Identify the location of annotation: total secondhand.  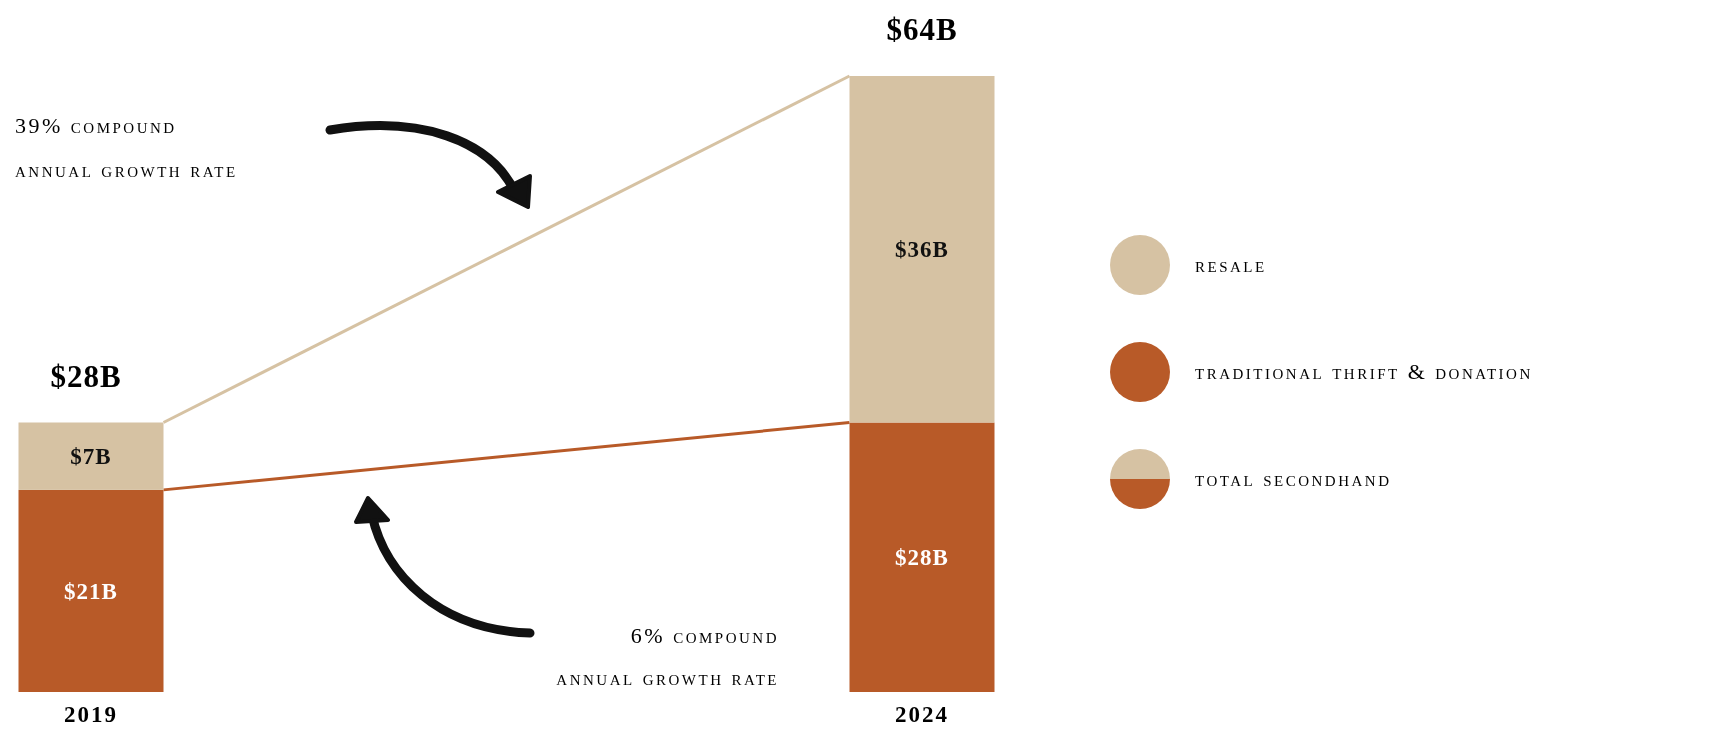
(1293, 478).